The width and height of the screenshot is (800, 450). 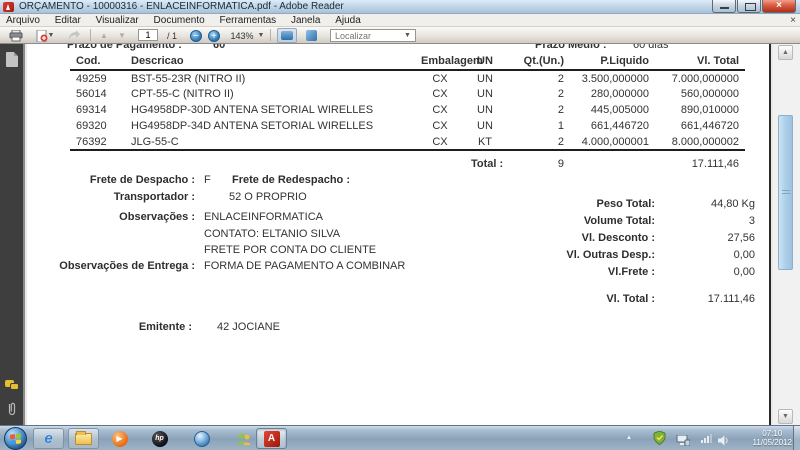 I want to click on frete-despacho-label: Frete de Despacho :, so click(x=142, y=180).